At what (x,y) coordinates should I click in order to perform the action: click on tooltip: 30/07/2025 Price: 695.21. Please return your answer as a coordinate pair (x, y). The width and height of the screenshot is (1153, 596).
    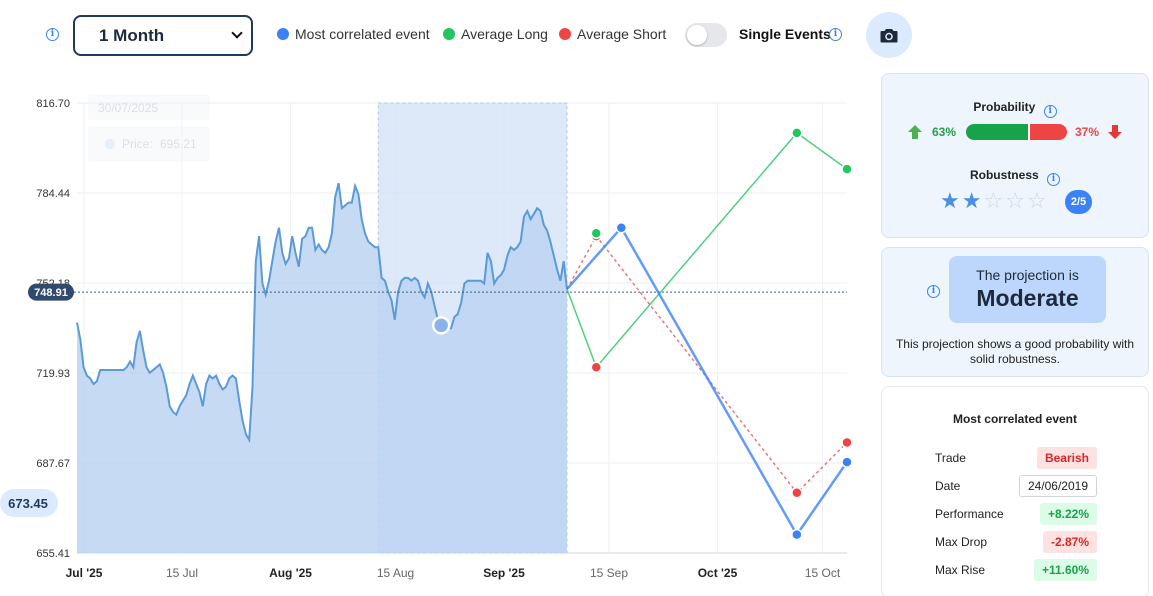
    Looking at the image, I should click on (149, 128).